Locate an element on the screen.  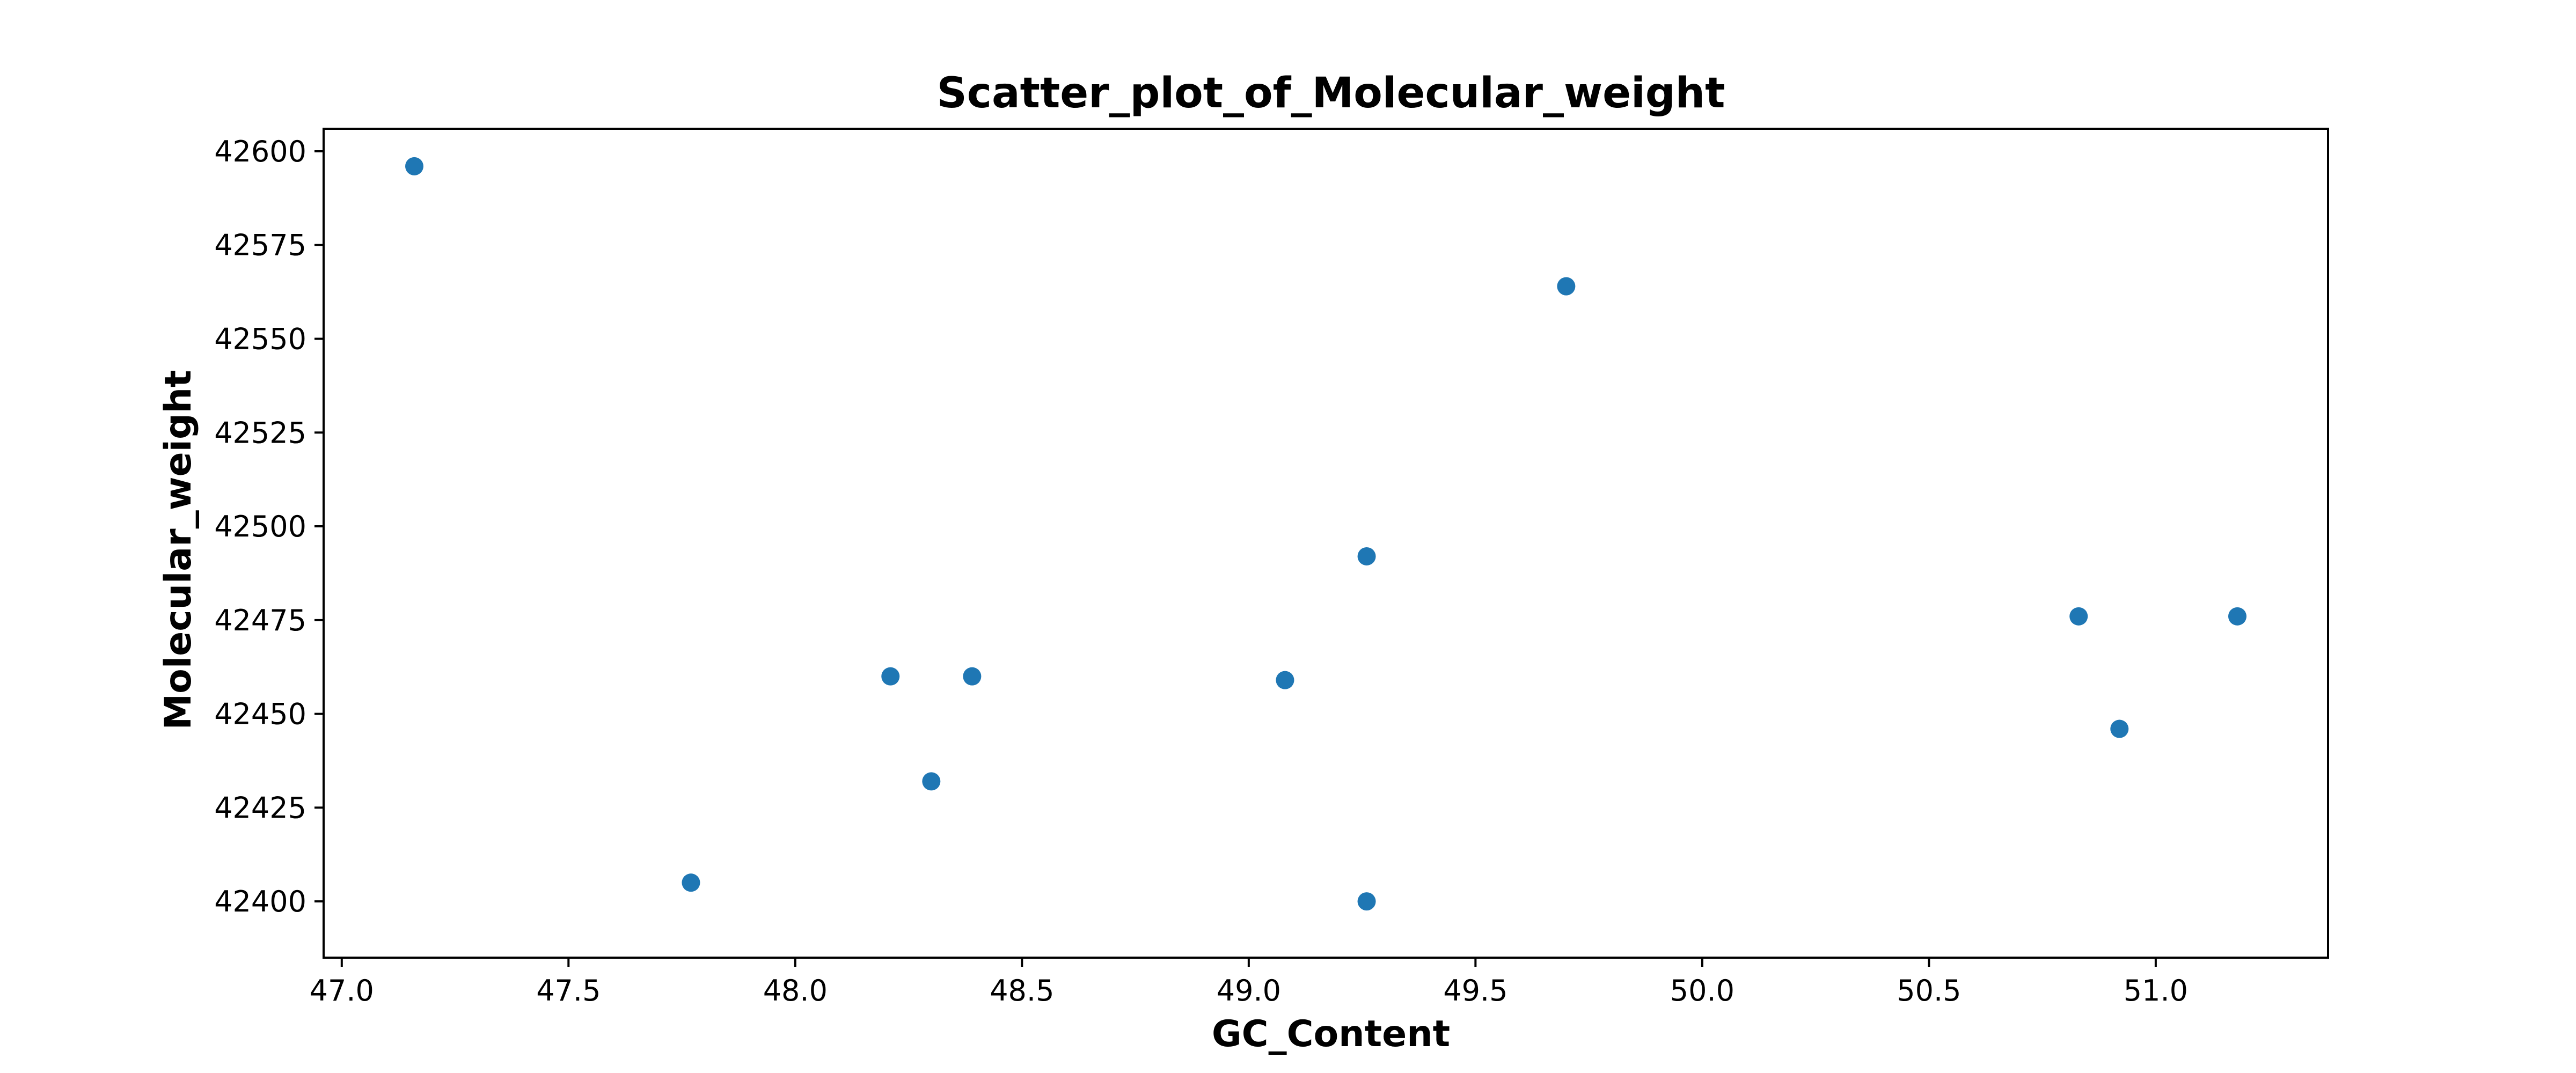
y-tick-label: 42475 is located at coordinates (260, 620).